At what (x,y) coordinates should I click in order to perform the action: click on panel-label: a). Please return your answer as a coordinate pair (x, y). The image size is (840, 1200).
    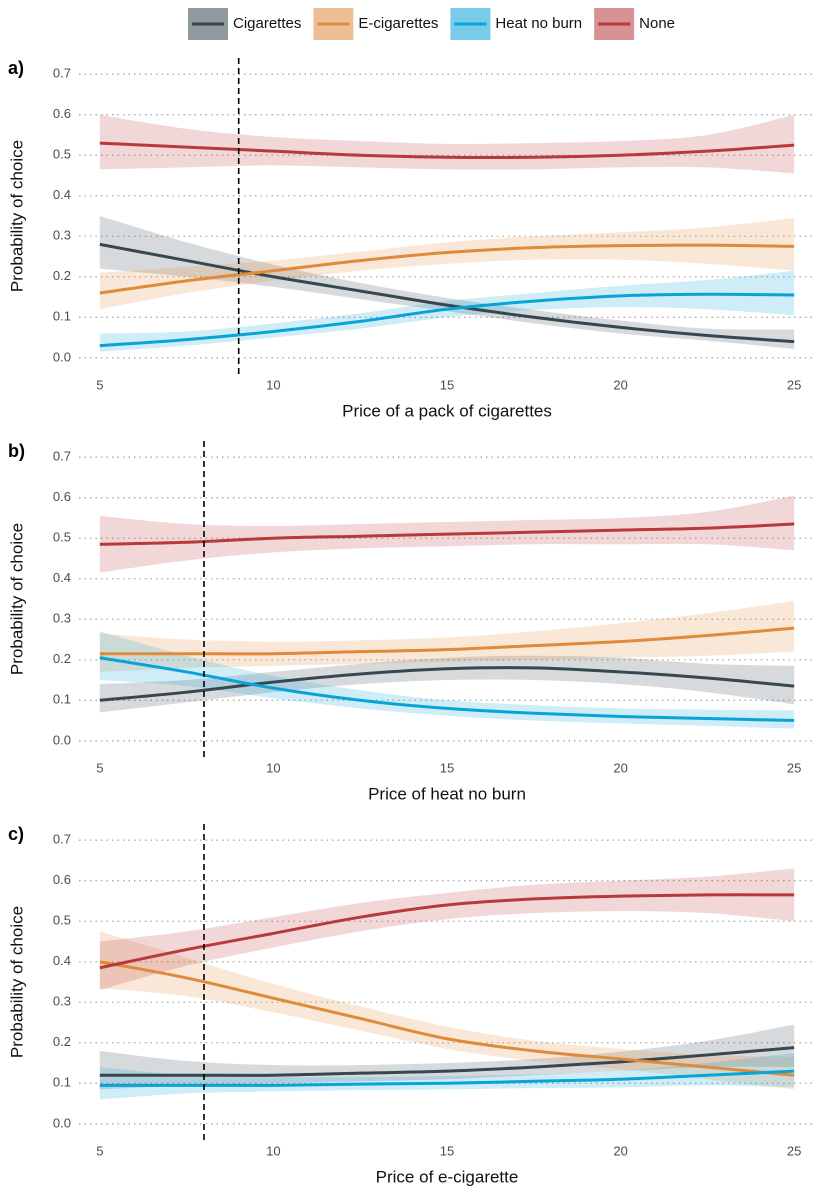
    Looking at the image, I should click on (16, 68).